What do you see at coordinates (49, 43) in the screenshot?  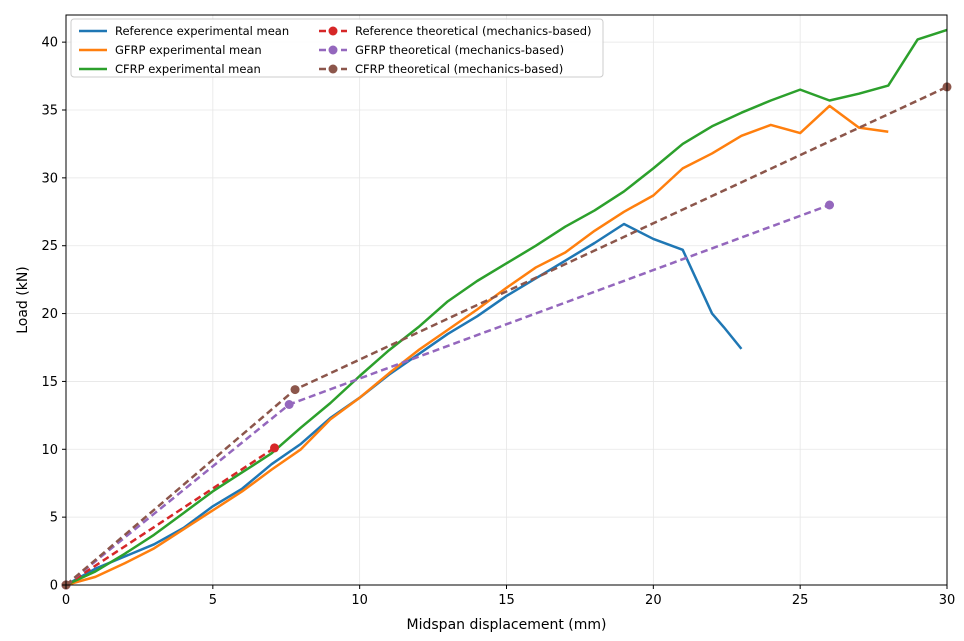 I see `y-tick-label-8: 40` at bounding box center [49, 43].